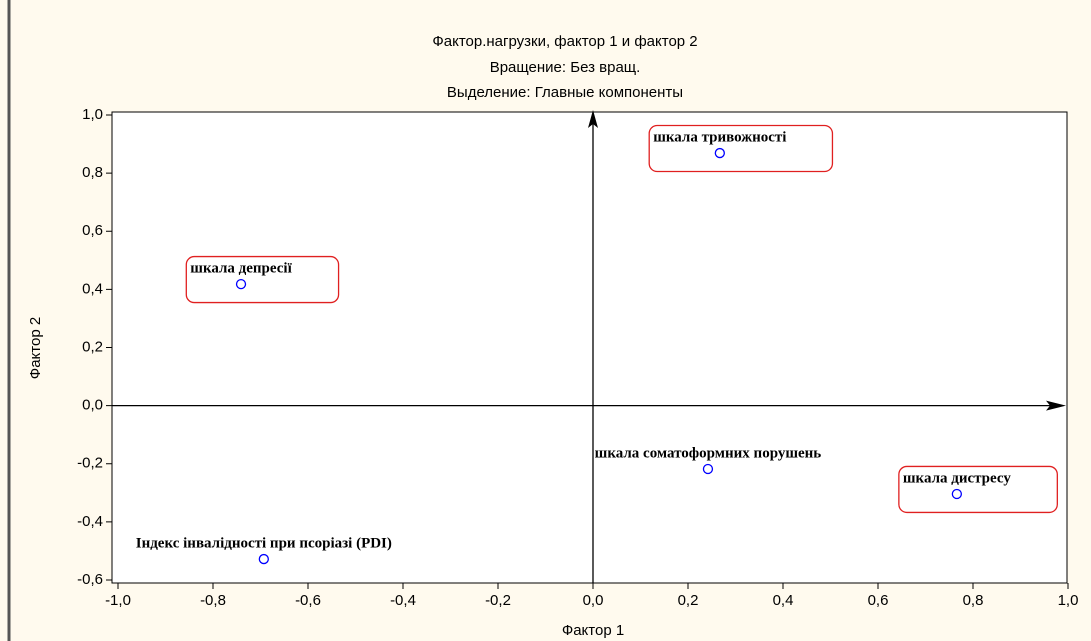  I want to click on chart-subtitle: Выделение: Главные компоненты, so click(565, 92).